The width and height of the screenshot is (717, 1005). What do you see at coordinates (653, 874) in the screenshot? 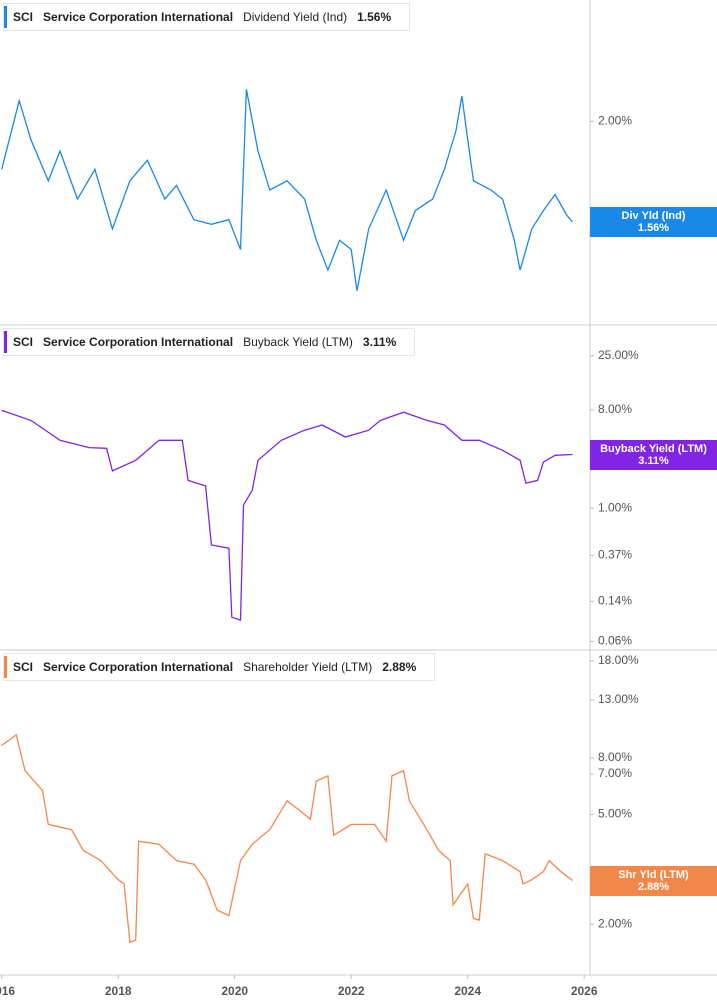
I see `badge-name: Shr Yld (LTM)` at bounding box center [653, 874].